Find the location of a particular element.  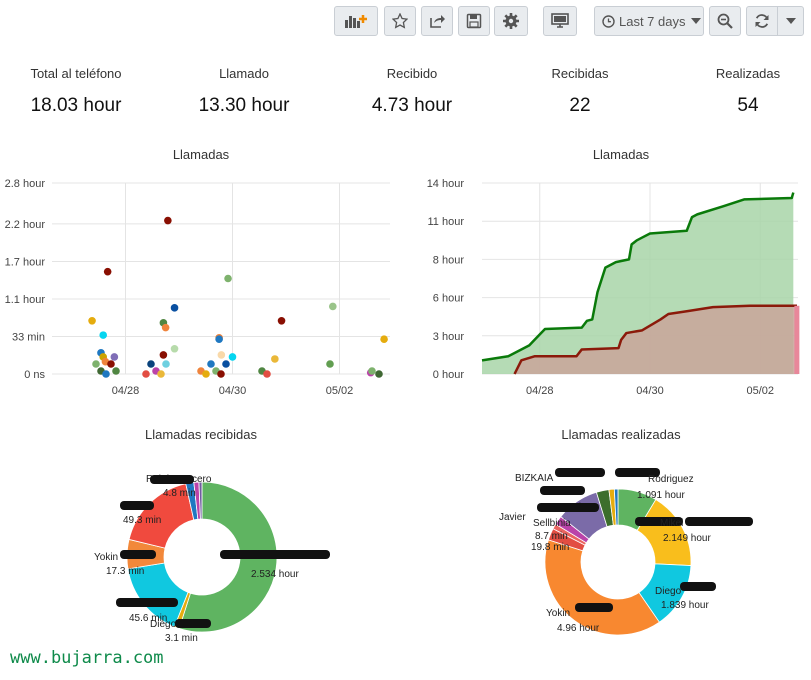

stat-label: Realizadas is located at coordinates (748, 73).